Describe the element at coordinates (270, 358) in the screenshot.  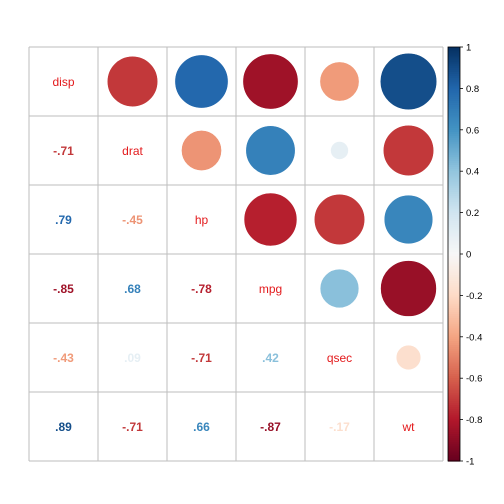
I see `corr-value-qsec-mpg: .42` at that location.